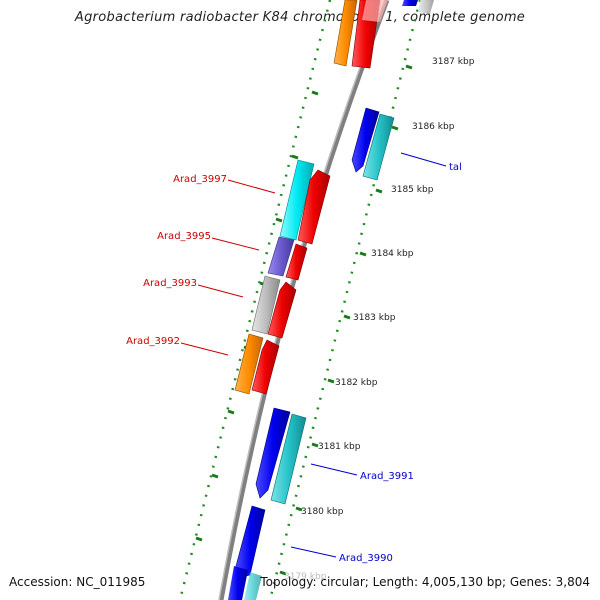 This screenshot has height=600, width=600. What do you see at coordinates (375, 11) in the screenshot?
I see `gene-pink-top` at bounding box center [375, 11].